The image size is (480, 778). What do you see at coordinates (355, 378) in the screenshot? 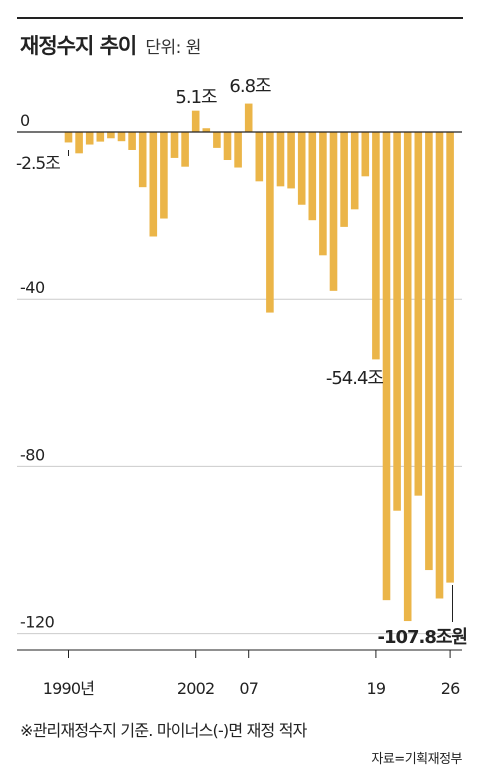
I see `annotation-2019: -54.4조` at bounding box center [355, 378].